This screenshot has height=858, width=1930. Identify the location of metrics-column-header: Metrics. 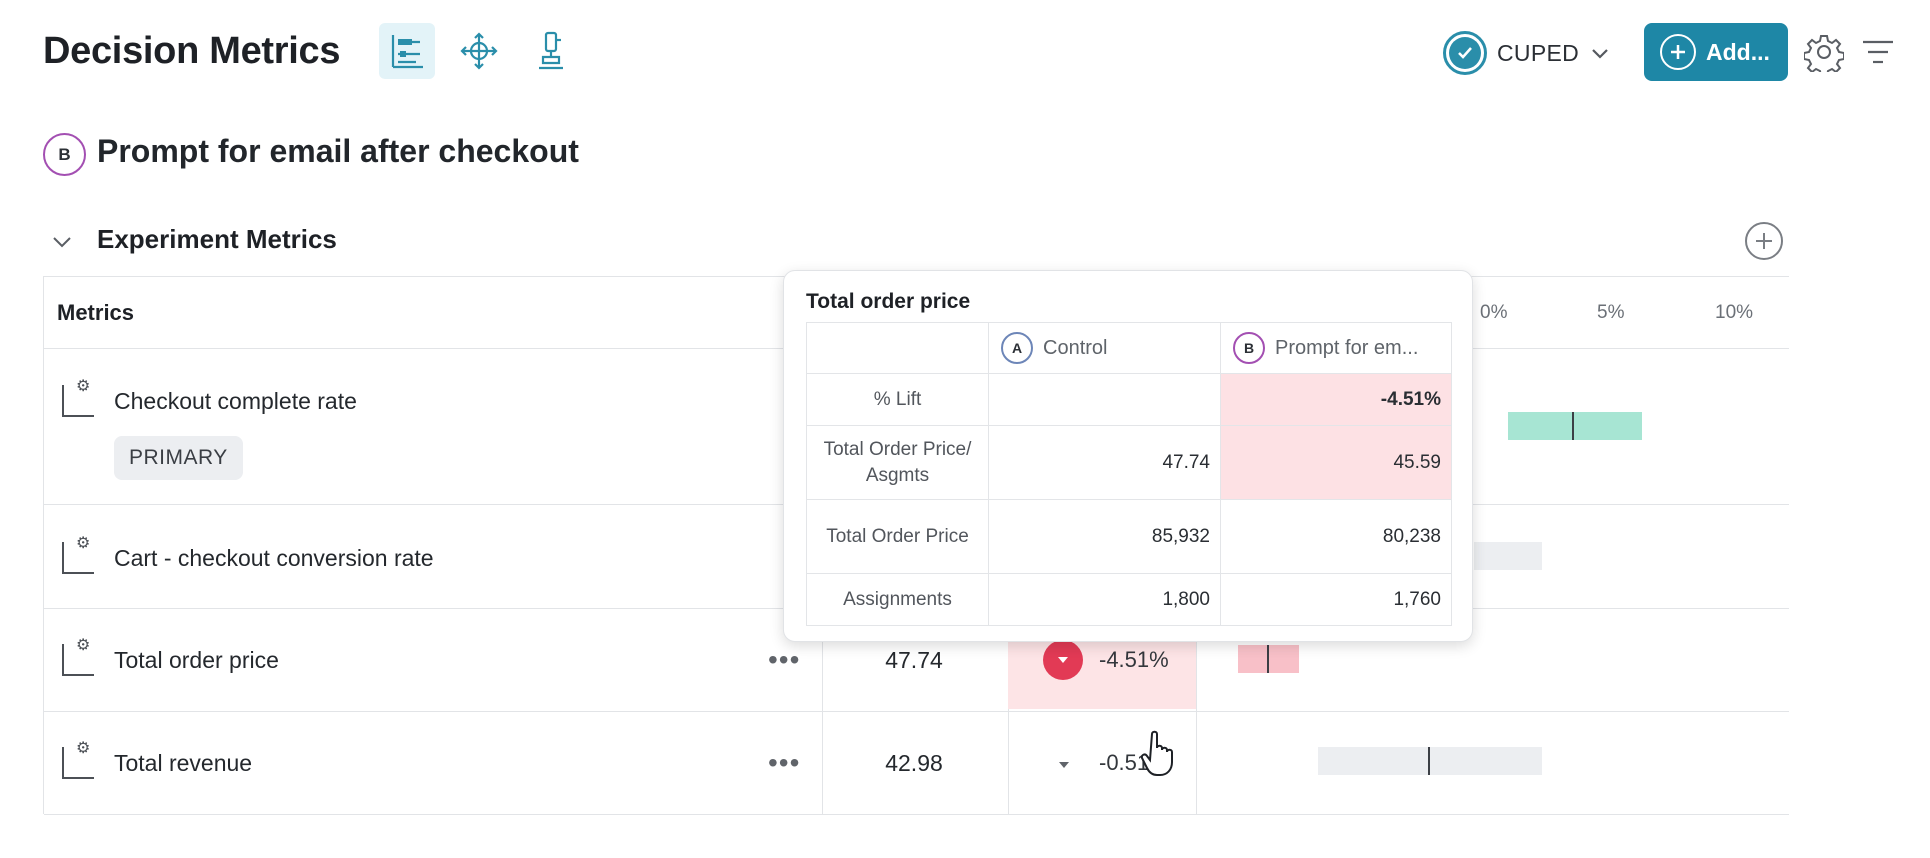
(96, 312).